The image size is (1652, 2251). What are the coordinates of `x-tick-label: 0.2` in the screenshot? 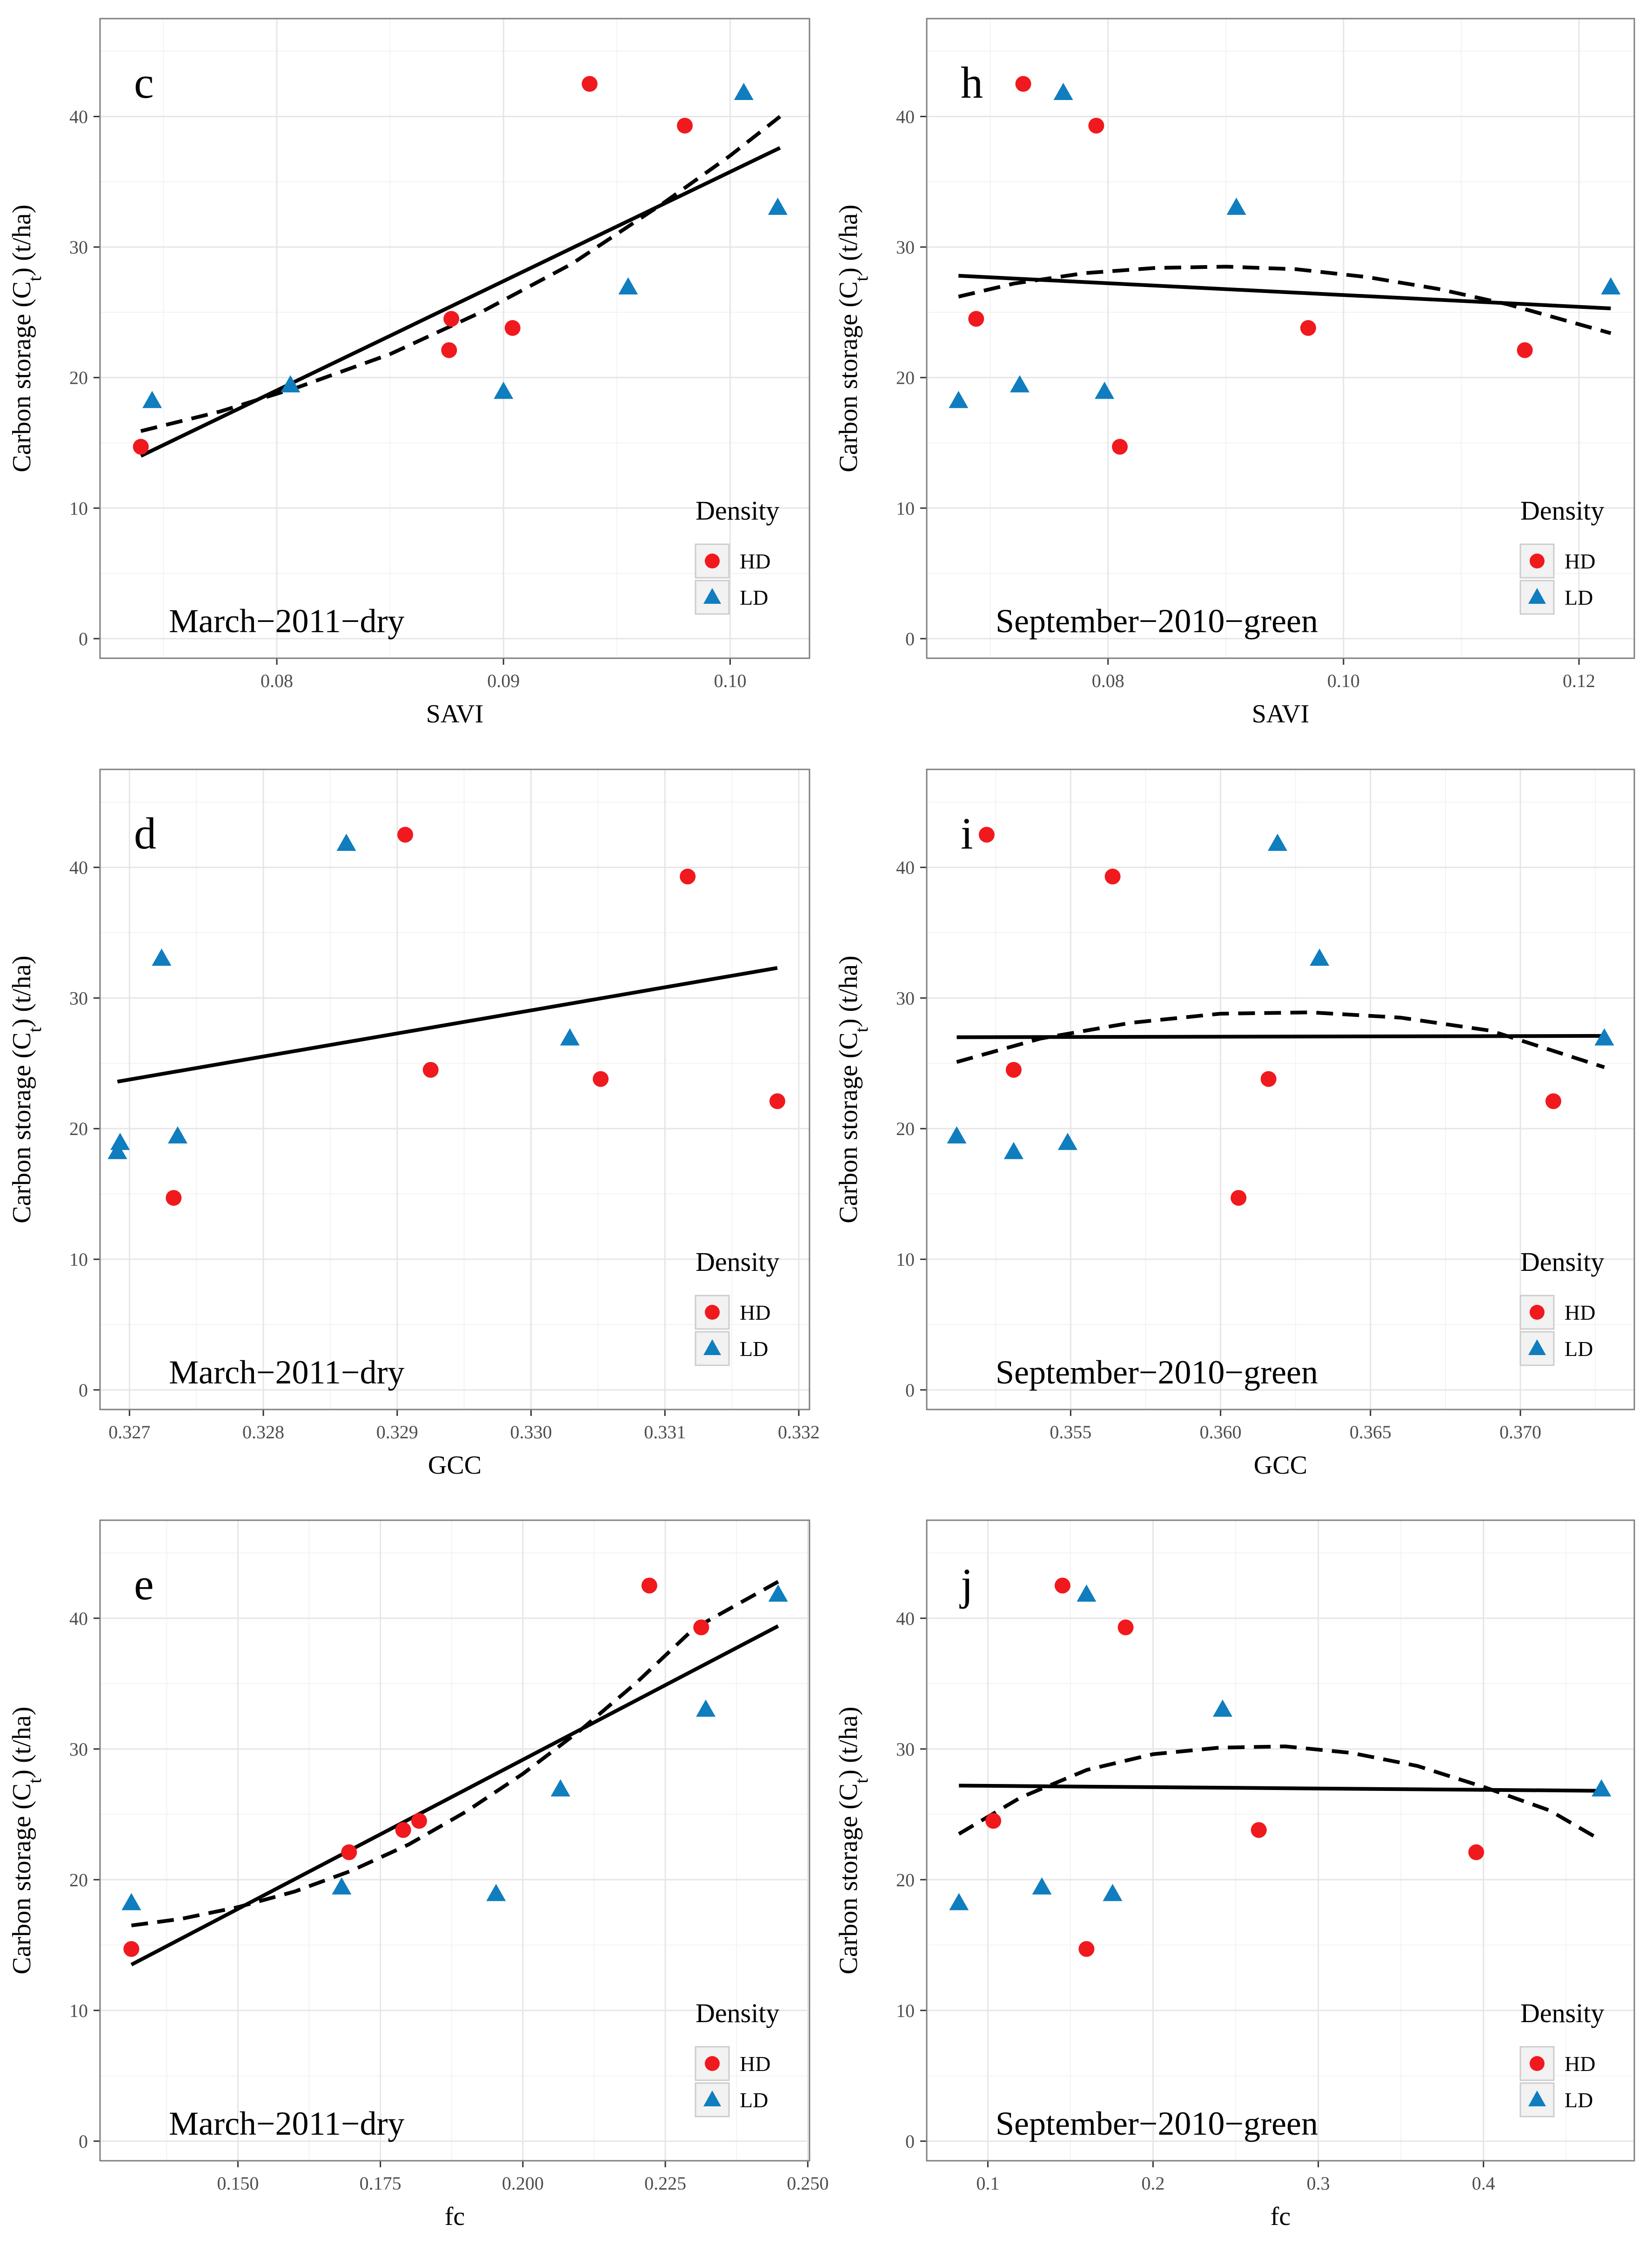 It's located at (1153, 2183).